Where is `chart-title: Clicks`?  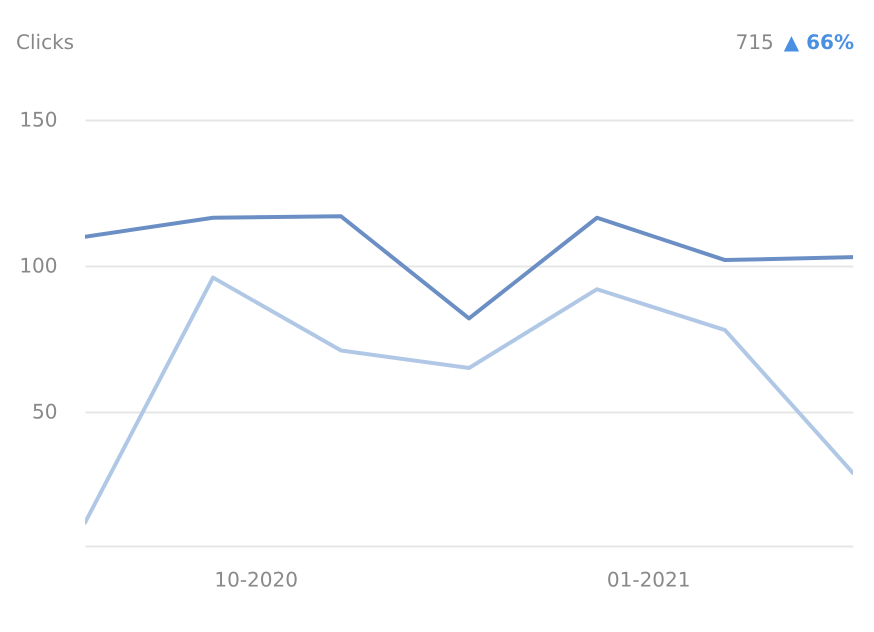 chart-title: Clicks is located at coordinates (45, 42).